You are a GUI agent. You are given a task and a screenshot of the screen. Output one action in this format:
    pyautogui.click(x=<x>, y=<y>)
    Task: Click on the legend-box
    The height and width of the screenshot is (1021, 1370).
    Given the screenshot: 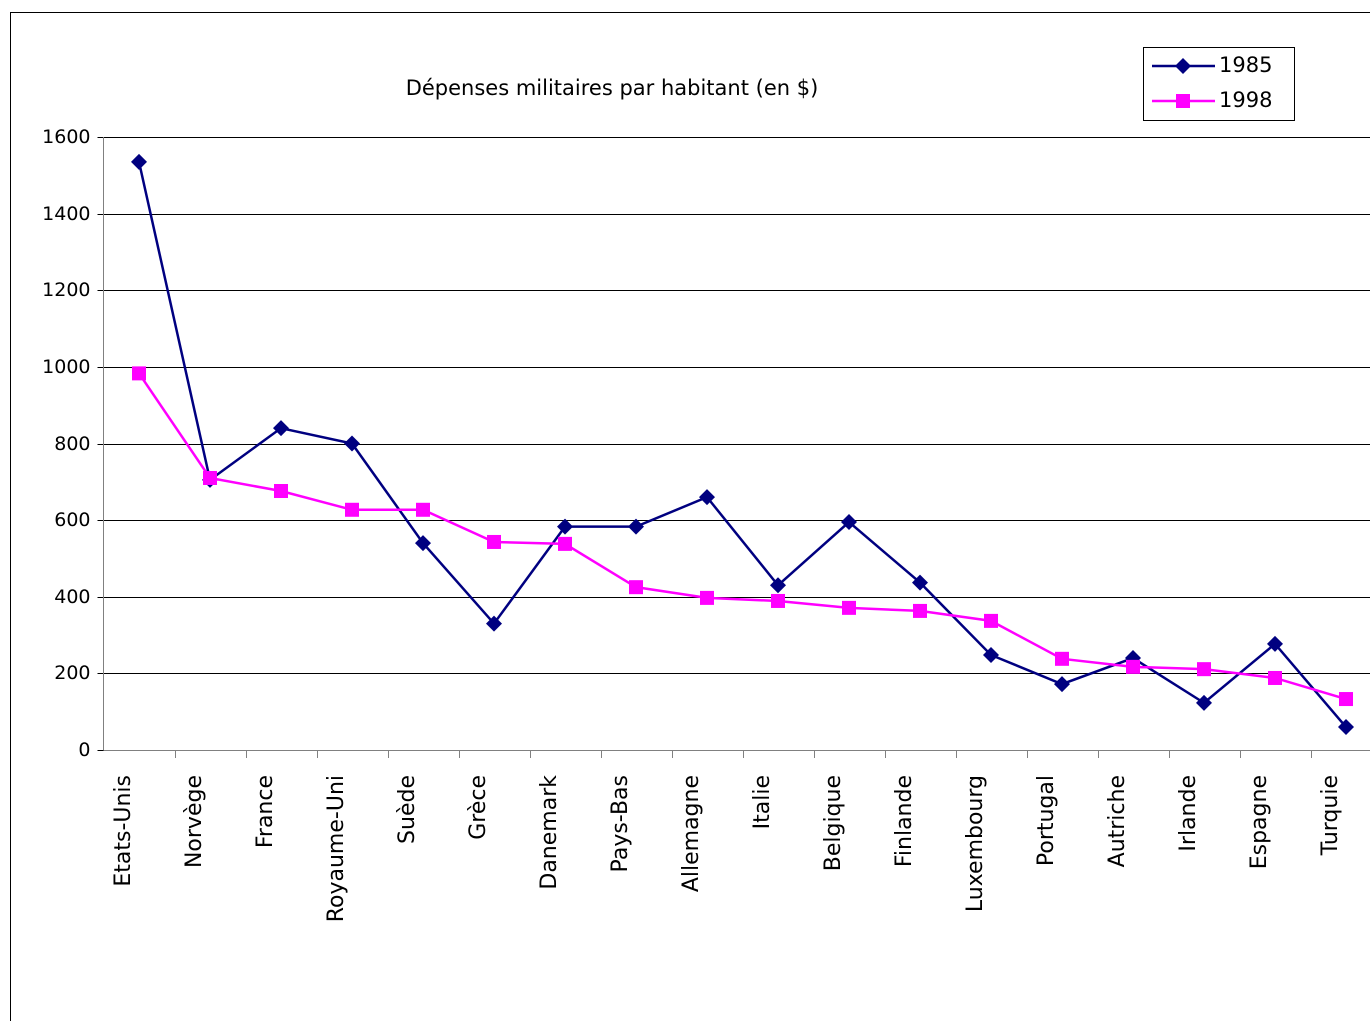 What is the action you would take?
    pyautogui.click(x=1219, y=84)
    